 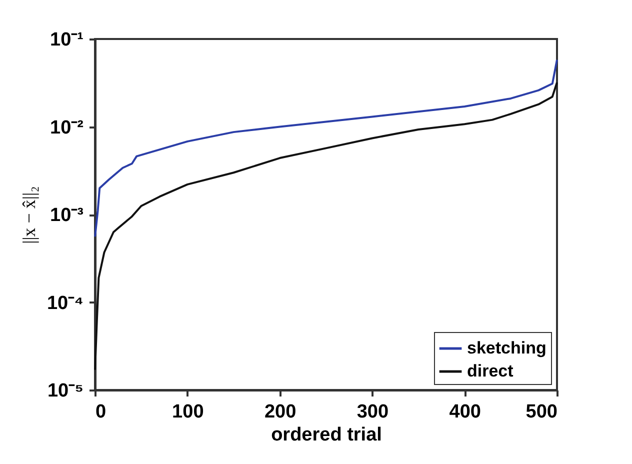 I want to click on y-tick-label: 10⁻¹, so click(x=67, y=40).